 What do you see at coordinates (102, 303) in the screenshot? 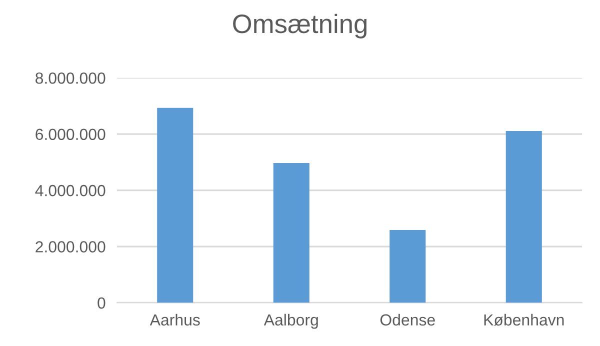
I see `y-tick-label: 0` at bounding box center [102, 303].